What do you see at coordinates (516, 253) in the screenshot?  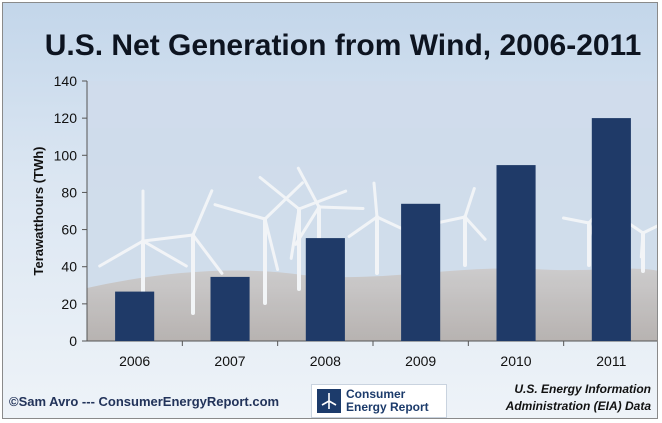 I see `bar-2010` at bounding box center [516, 253].